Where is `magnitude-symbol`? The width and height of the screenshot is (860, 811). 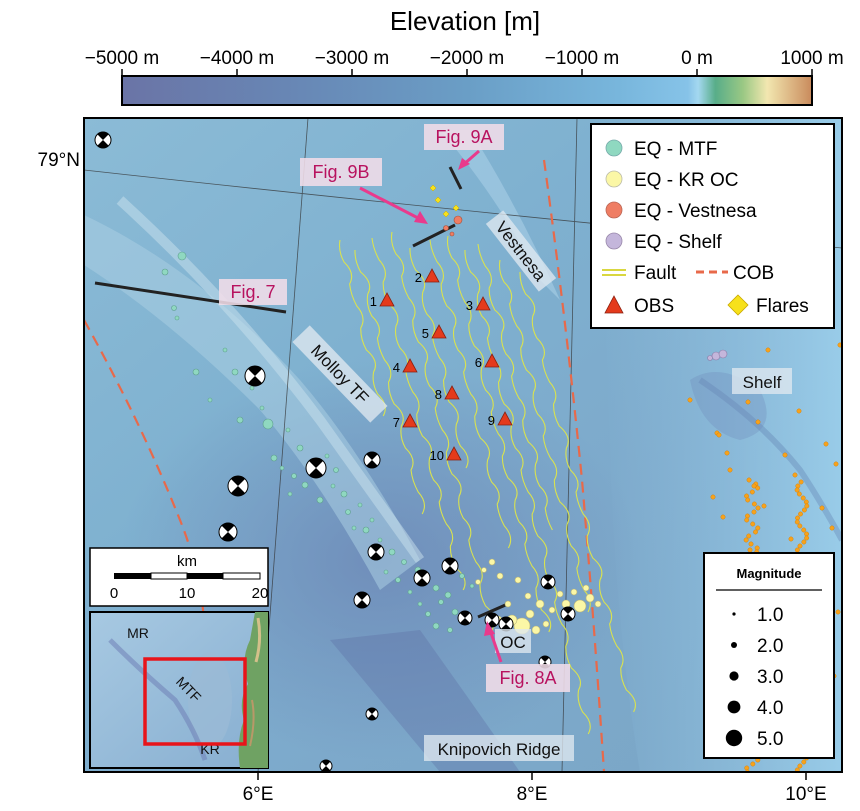
magnitude-symbol is located at coordinates (734, 614).